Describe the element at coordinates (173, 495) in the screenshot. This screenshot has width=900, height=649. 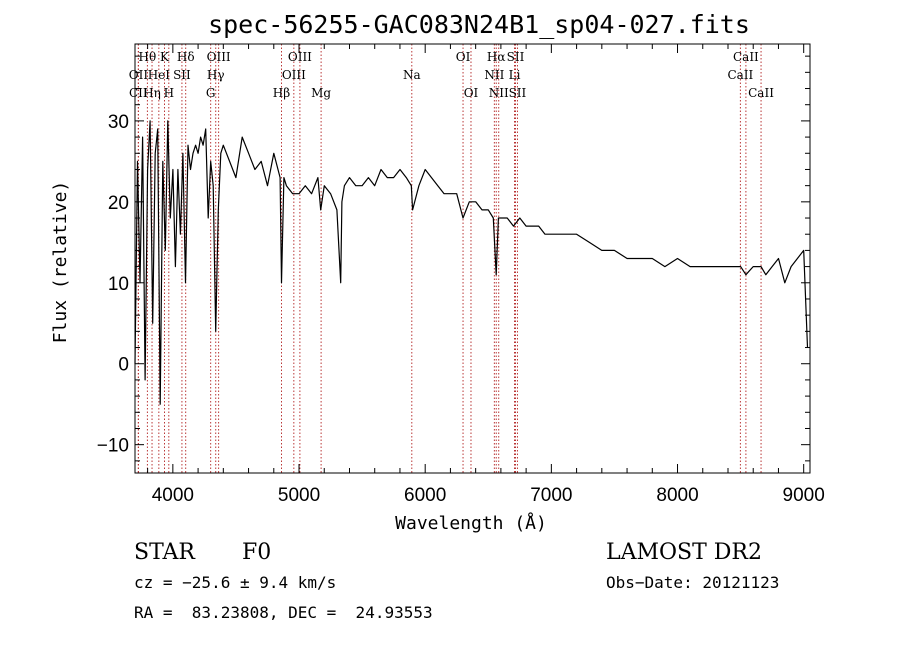
I see `x-tick-label: 4000` at that location.